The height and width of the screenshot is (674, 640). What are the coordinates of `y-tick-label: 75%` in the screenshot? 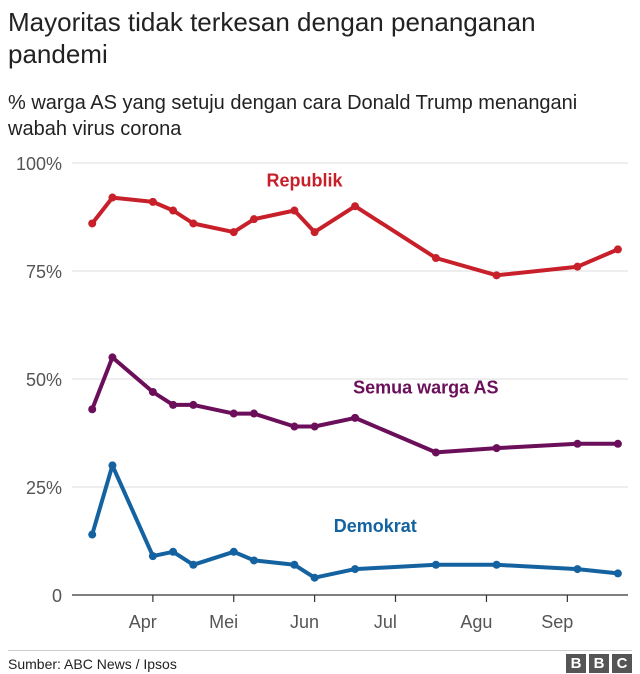 It's located at (44, 272).